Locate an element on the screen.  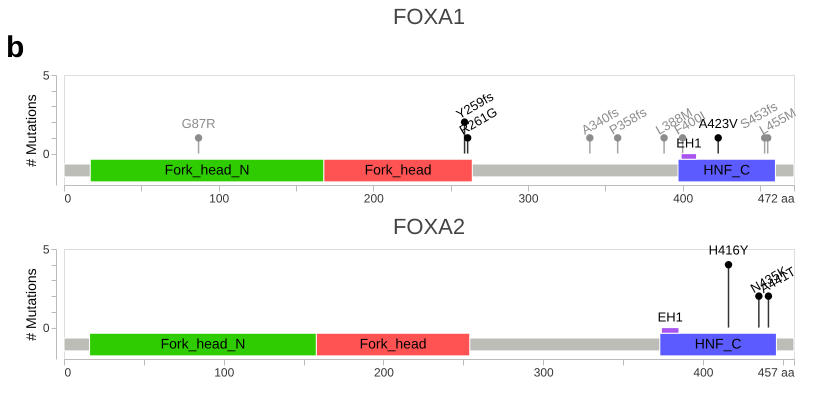
chart-title: FOXA2 is located at coordinates (429, 226).